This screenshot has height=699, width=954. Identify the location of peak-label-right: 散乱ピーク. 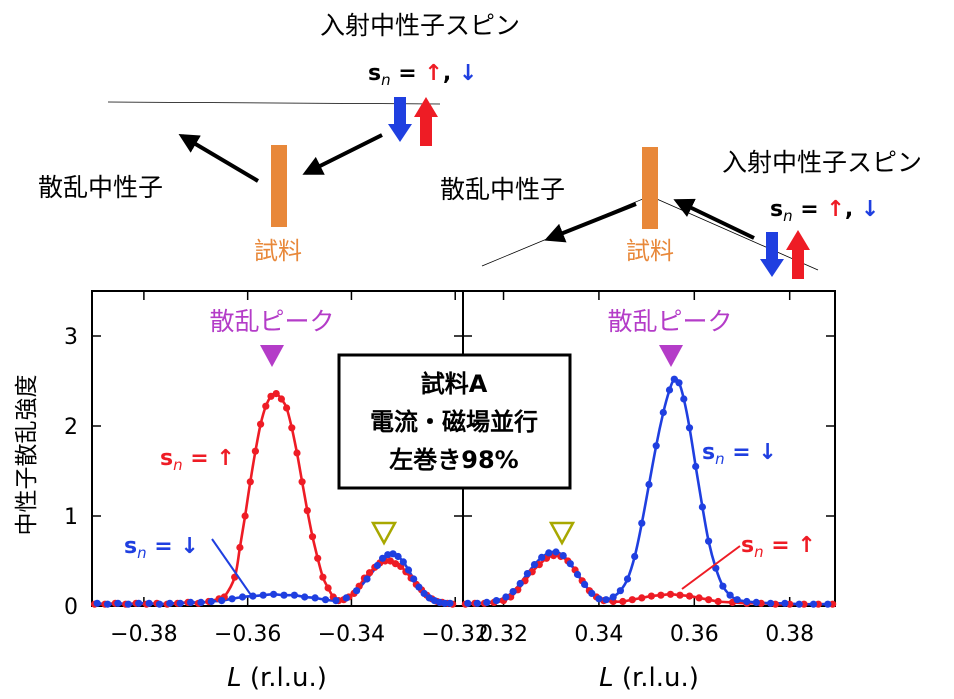
(669, 321).